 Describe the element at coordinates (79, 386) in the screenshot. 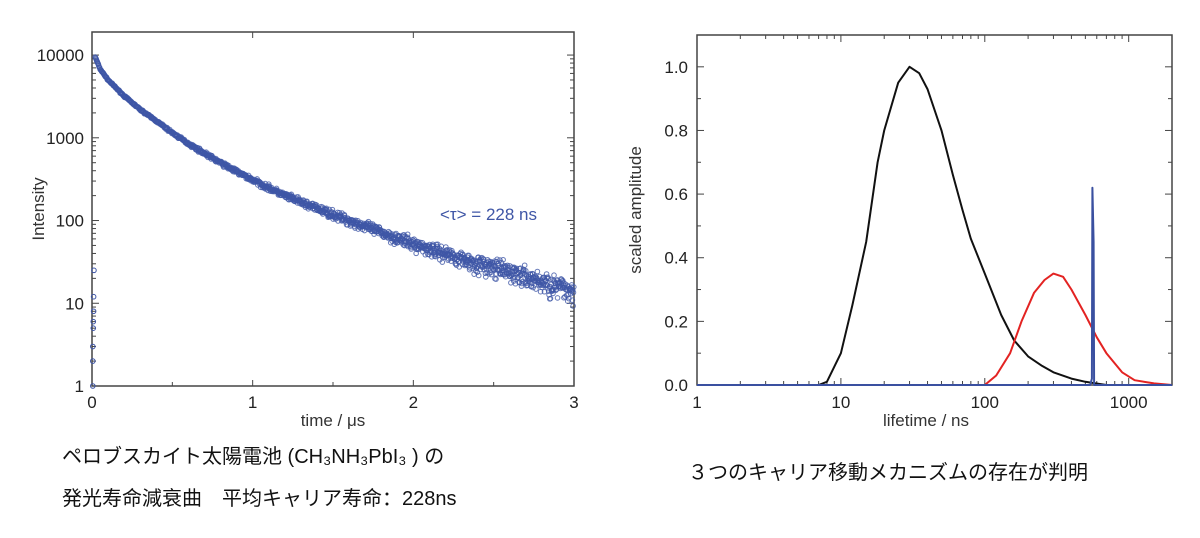

I see `left-y-tick-label: 1` at that location.